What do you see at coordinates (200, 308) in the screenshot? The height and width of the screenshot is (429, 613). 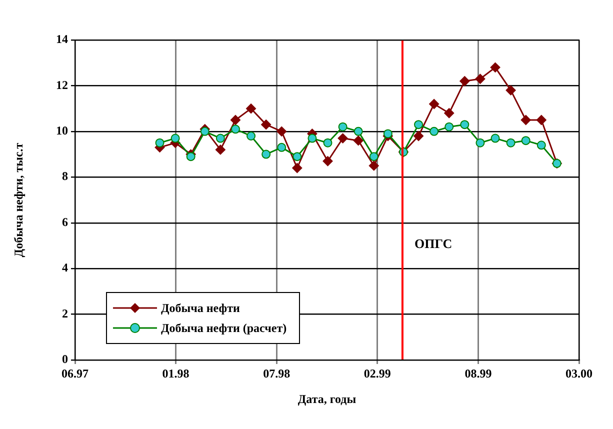 I see `legend-label: Добыча нефти` at bounding box center [200, 308].